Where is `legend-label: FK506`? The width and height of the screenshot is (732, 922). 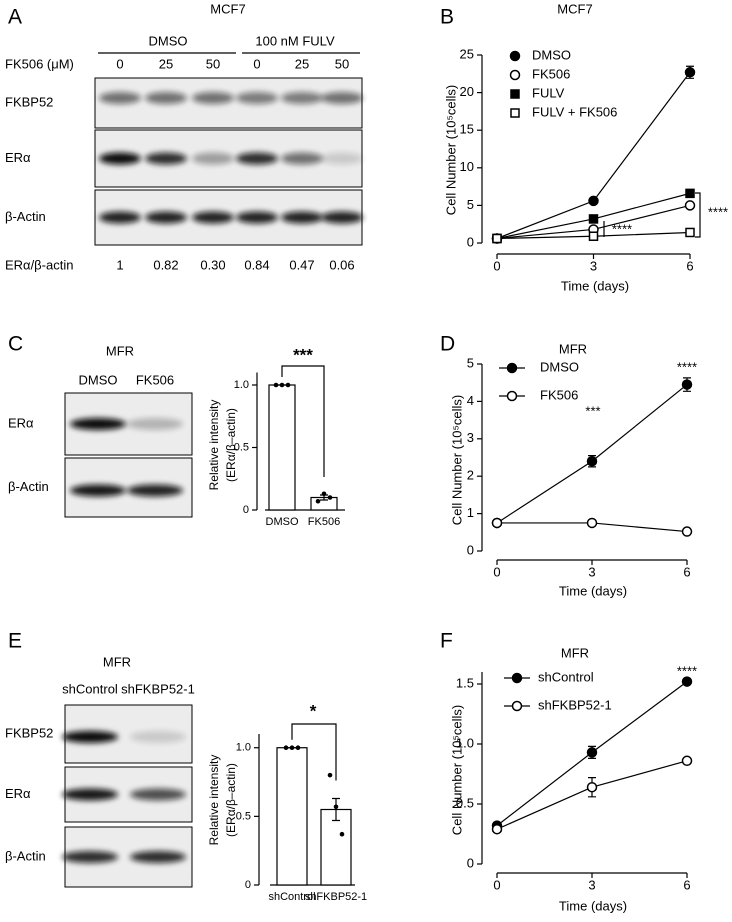 legend-label: FK506 is located at coordinates (551, 73).